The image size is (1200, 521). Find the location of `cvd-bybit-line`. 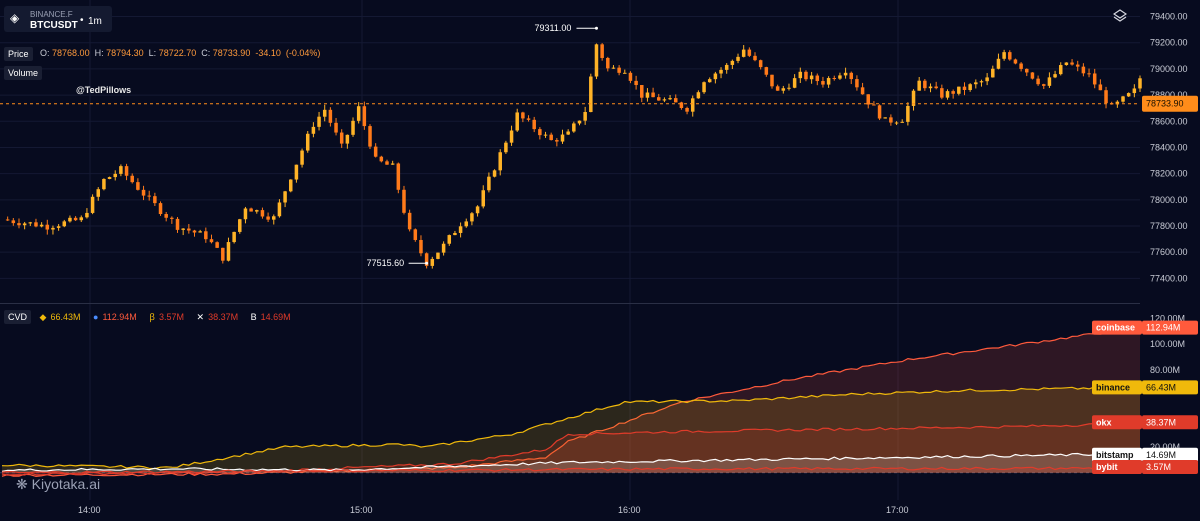

cvd-bybit-line is located at coordinates (571, 470).